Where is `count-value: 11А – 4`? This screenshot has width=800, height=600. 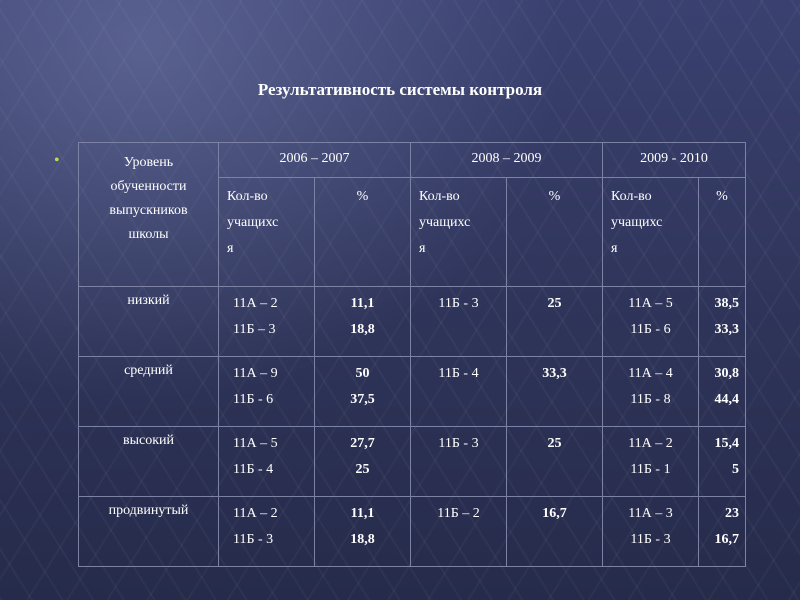
count-value: 11А – 4 is located at coordinates (650, 373).